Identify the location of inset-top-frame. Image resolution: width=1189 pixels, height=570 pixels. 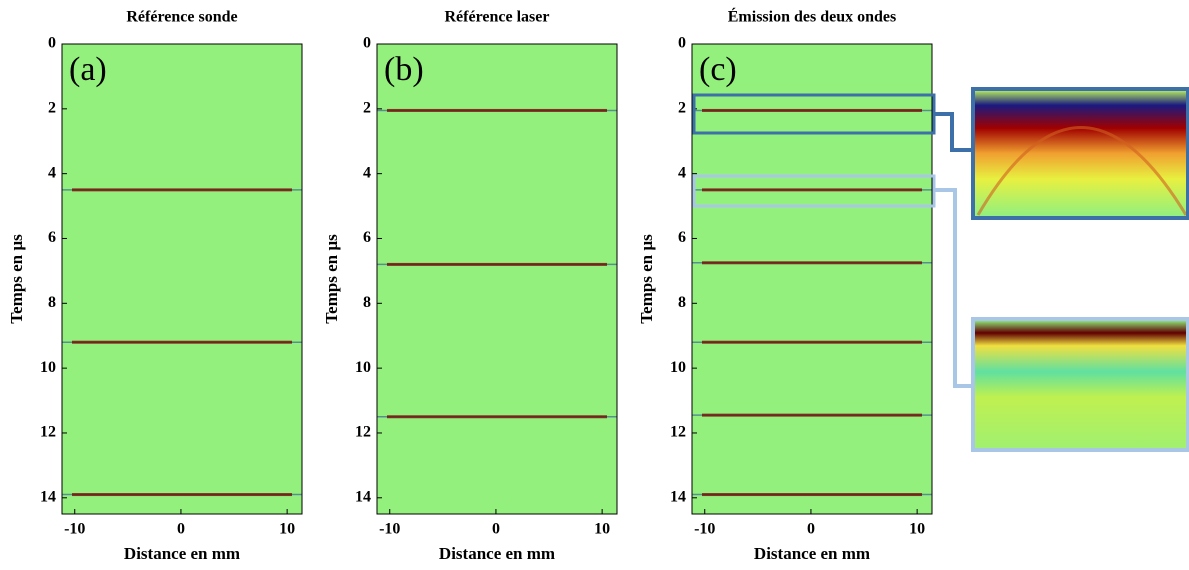
(1080, 153).